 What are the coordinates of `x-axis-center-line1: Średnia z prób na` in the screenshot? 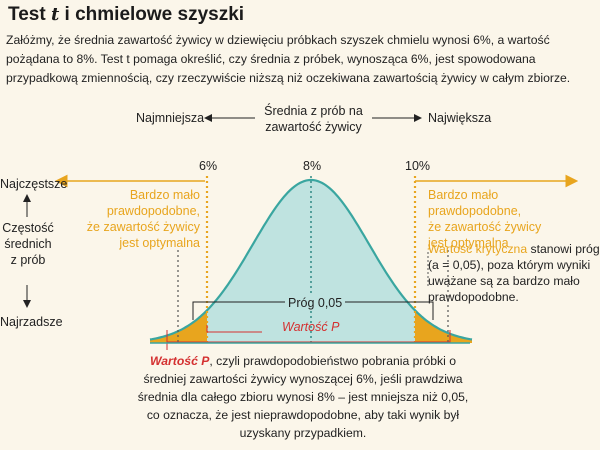 It's located at (313, 111).